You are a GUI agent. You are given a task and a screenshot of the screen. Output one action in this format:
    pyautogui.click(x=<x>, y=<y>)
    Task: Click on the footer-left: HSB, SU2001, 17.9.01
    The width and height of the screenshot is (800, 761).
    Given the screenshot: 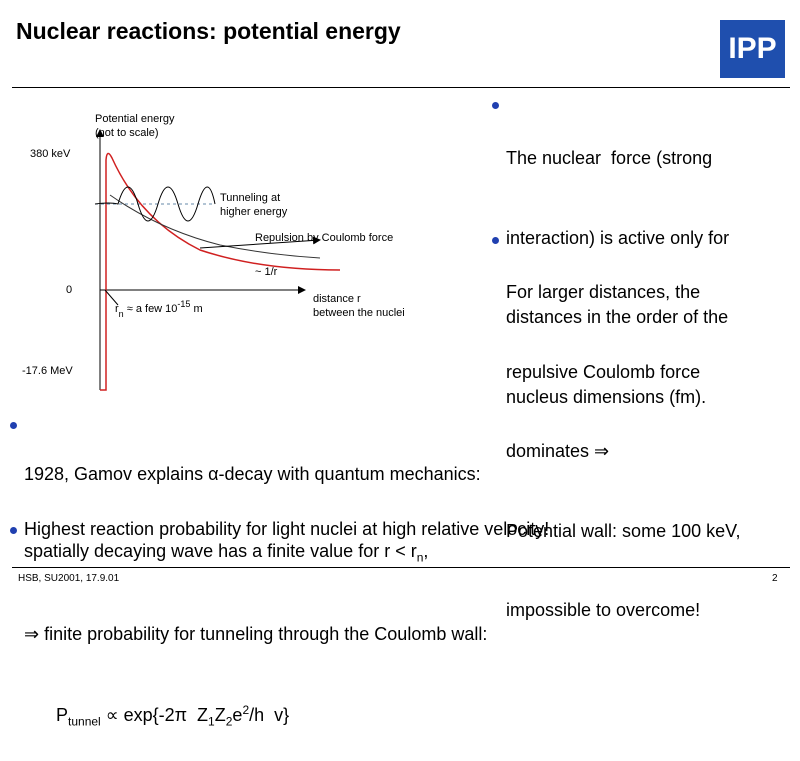 What is the action you would take?
    pyautogui.click(x=69, y=578)
    